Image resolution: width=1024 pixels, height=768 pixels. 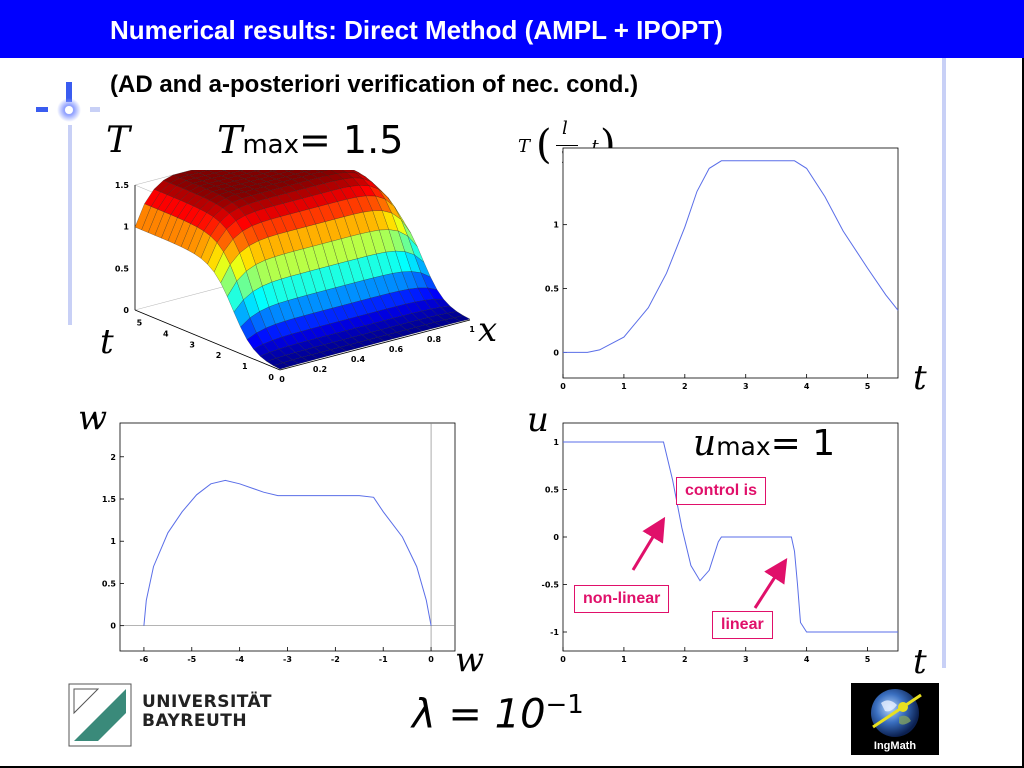 What do you see at coordinates (470, 660) in the screenshot?
I see `label-w: w` at bounding box center [470, 660].